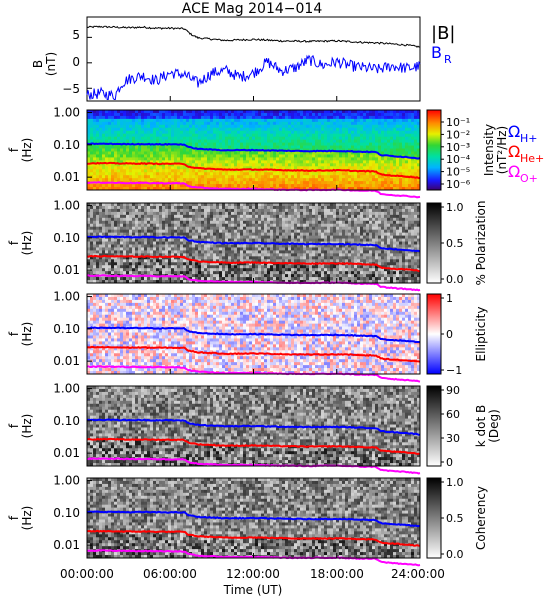  I want to click on y-tick-label: 0.10, so click(66, 145).